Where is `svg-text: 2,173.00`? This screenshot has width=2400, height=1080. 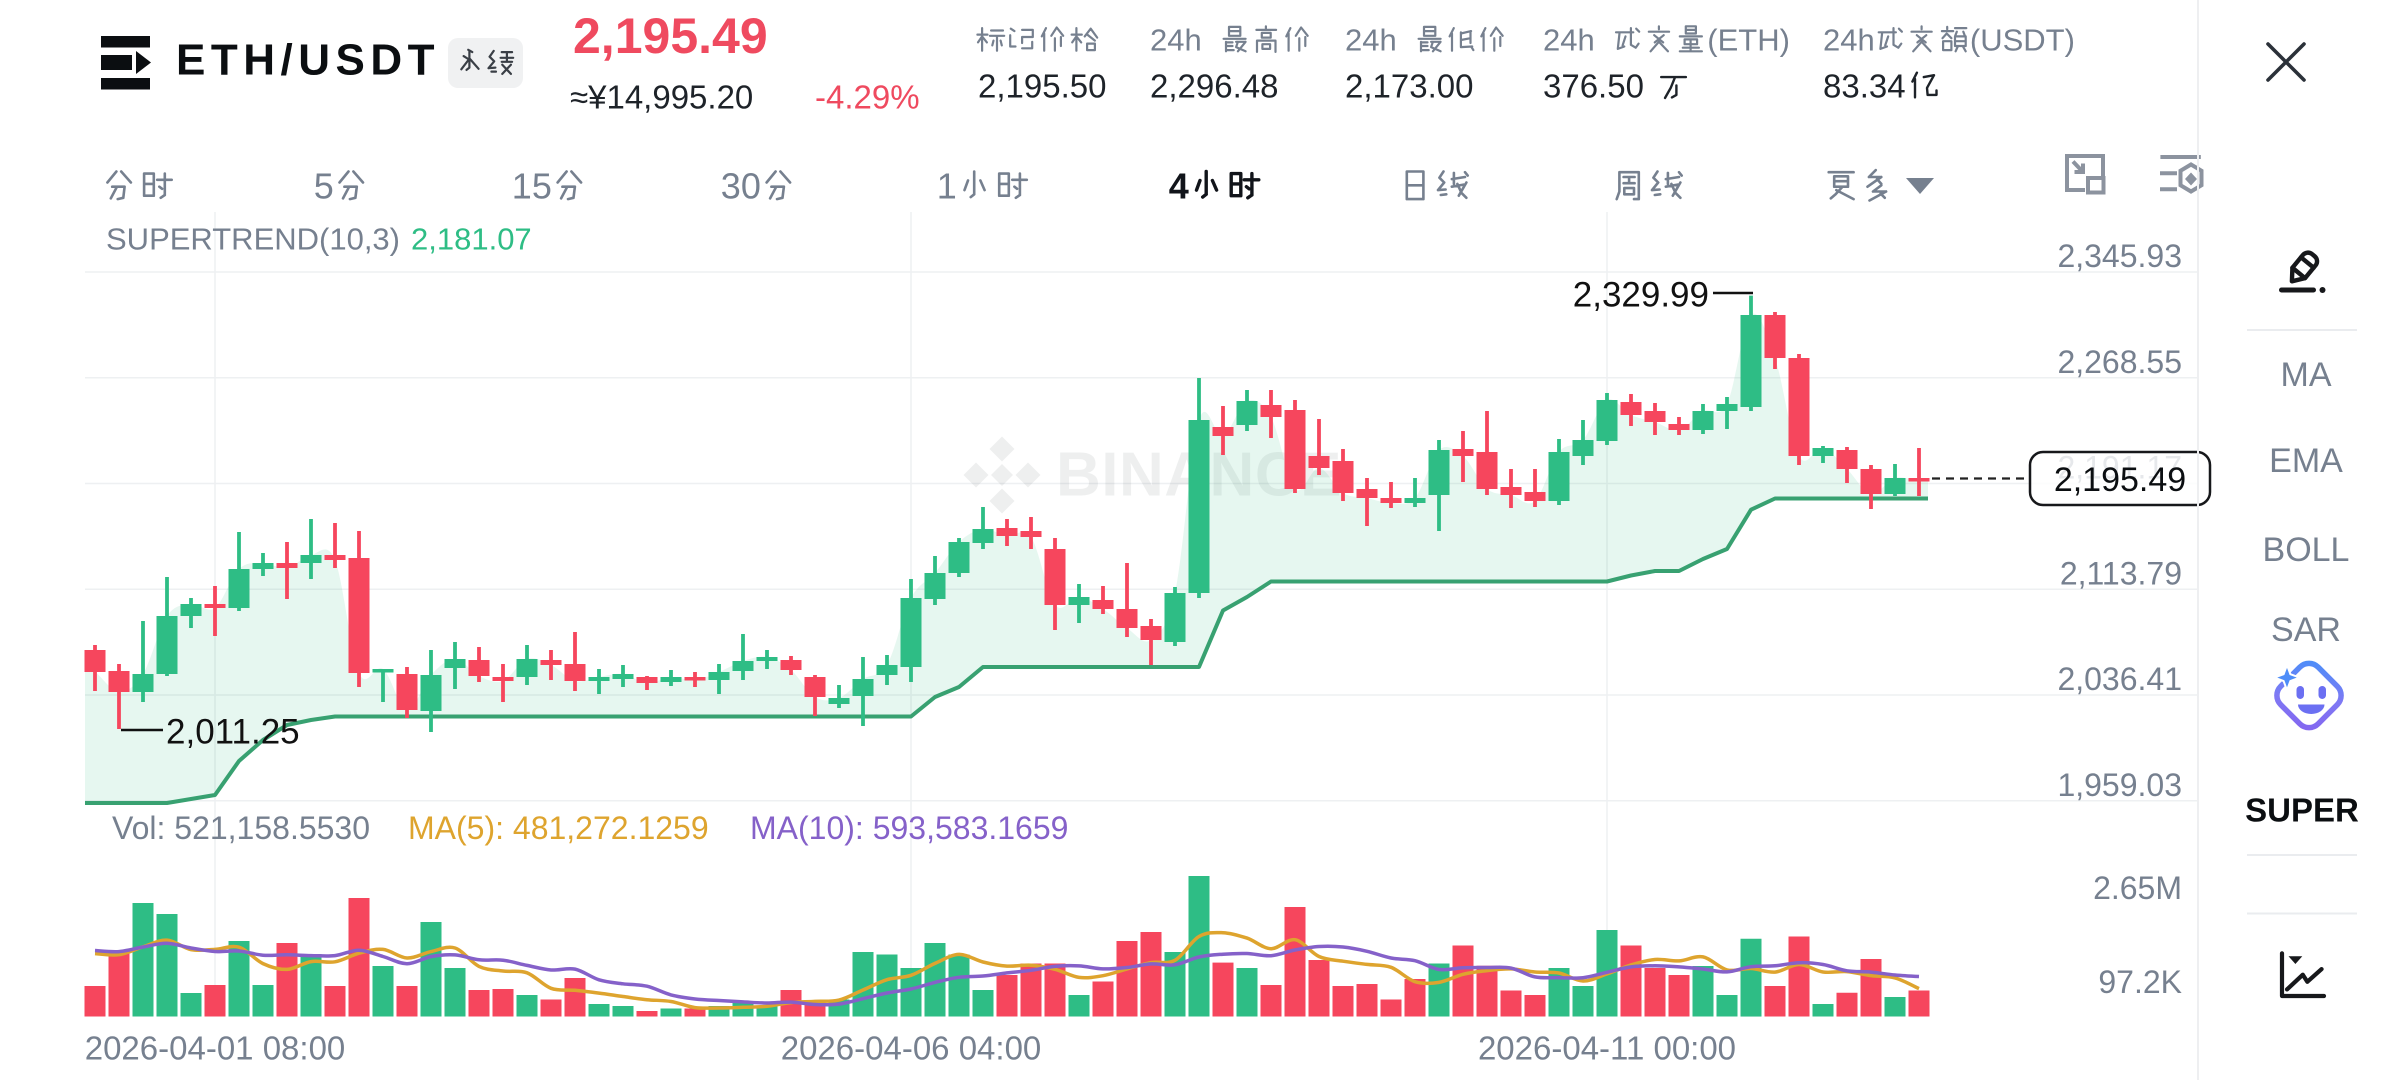
svg-text: 2,173.00 is located at coordinates (1409, 86).